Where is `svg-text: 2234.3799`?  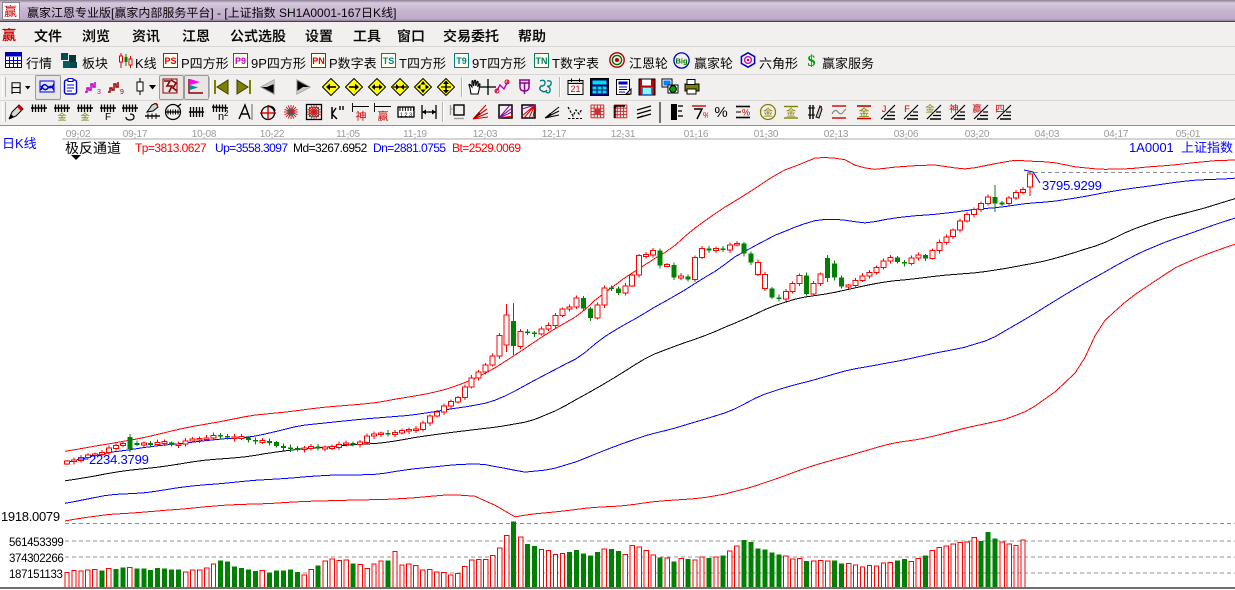 svg-text: 2234.3799 is located at coordinates (119, 459).